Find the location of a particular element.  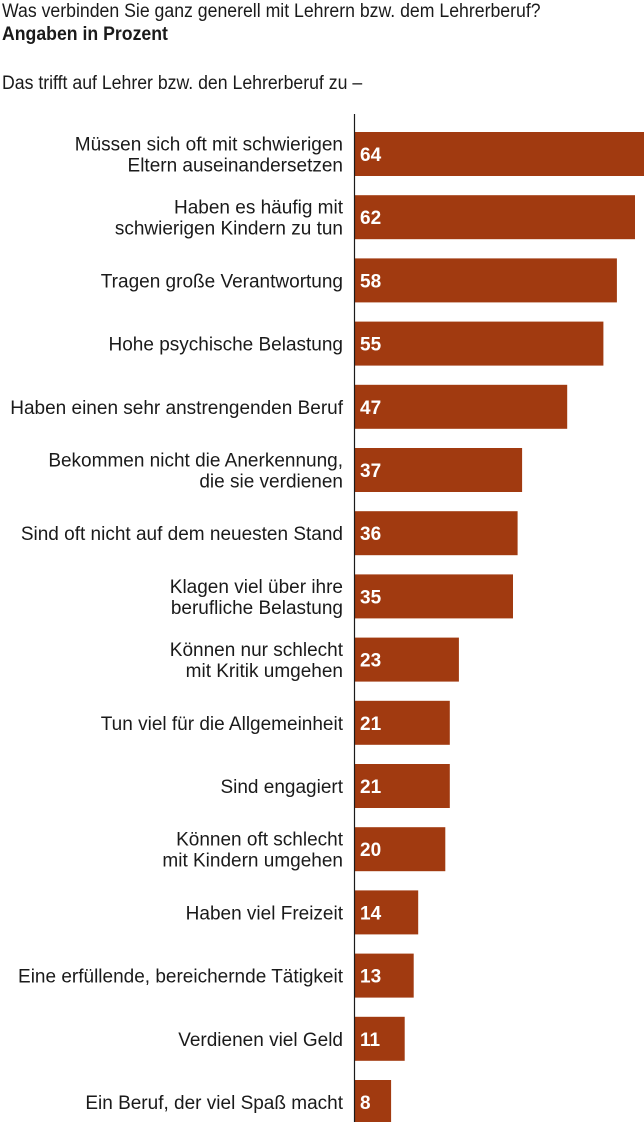

value-label: 35 is located at coordinates (371, 597).